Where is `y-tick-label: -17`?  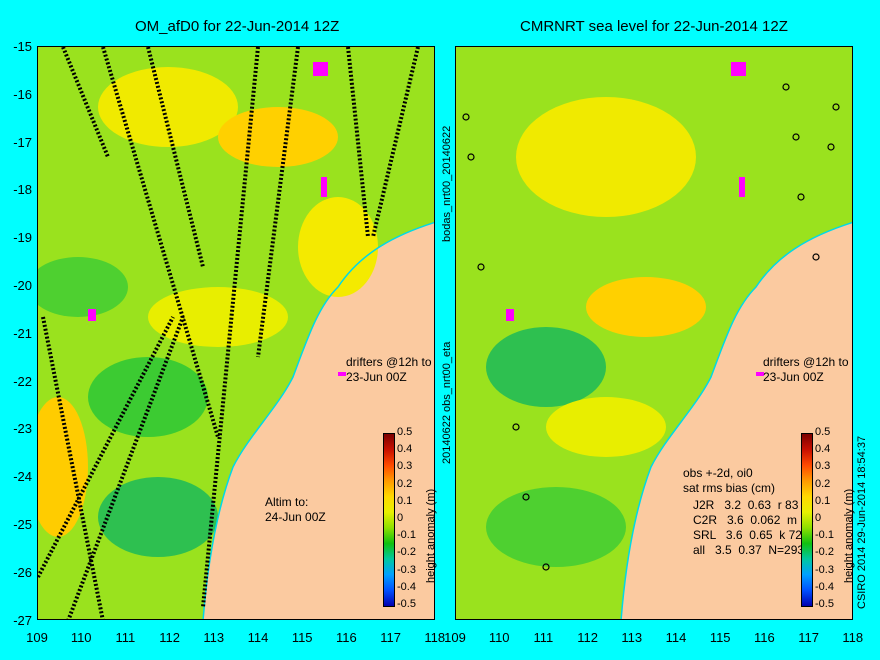
y-tick-label: -17 is located at coordinates (22, 142).